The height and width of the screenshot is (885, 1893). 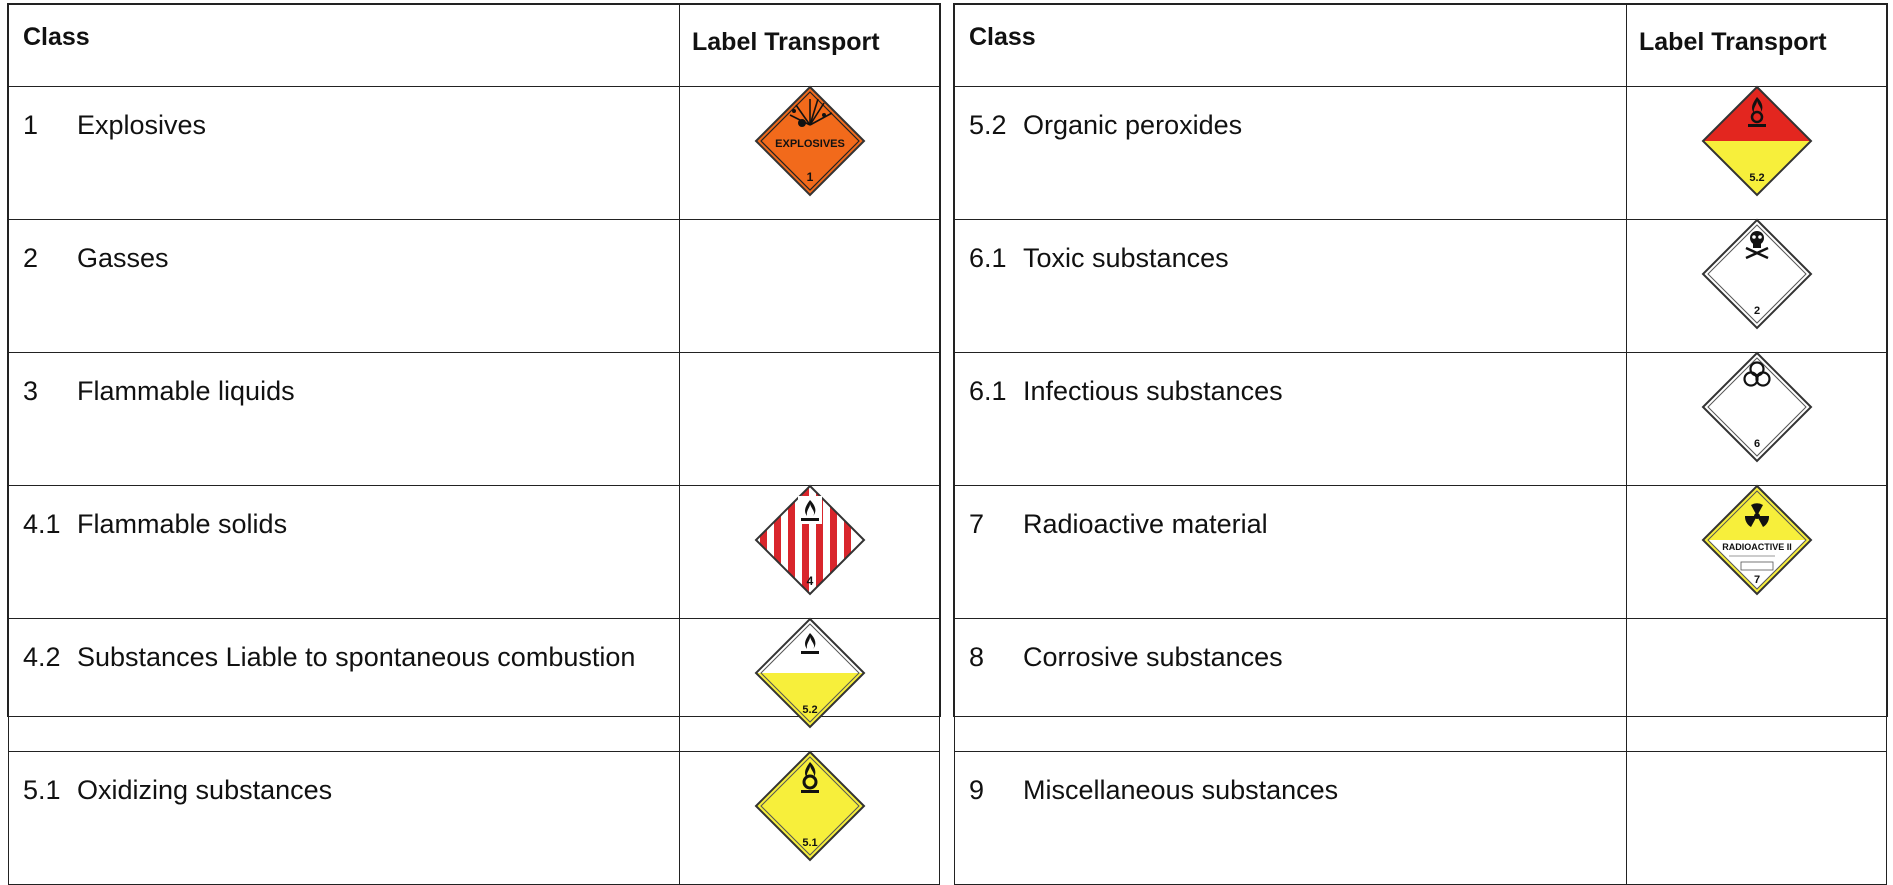 What do you see at coordinates (186, 391) in the screenshot?
I see `class-name: Flammable liquids` at bounding box center [186, 391].